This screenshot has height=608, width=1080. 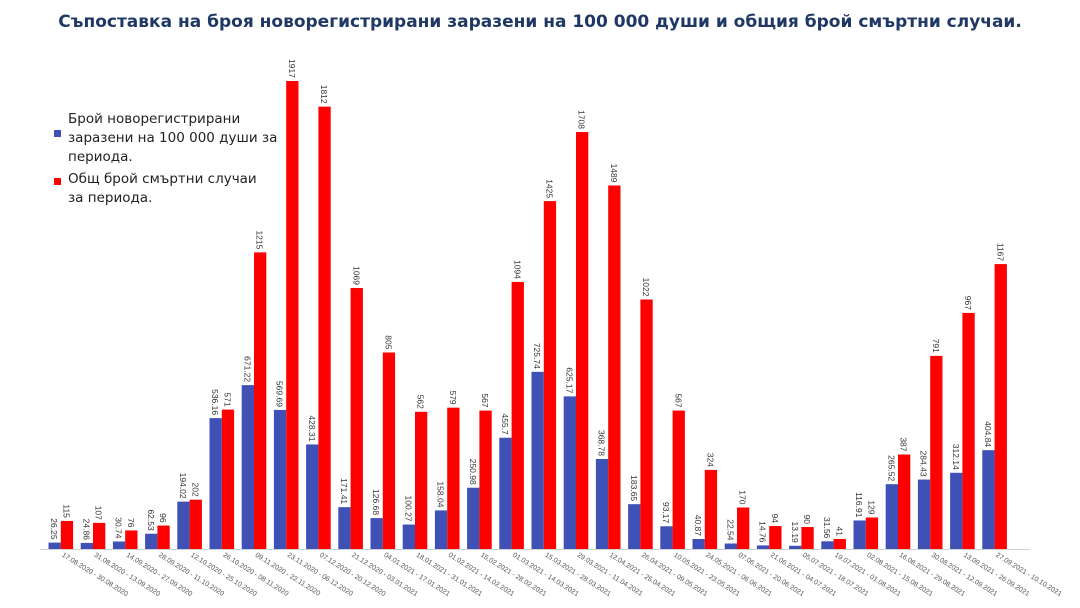 I want to click on data-label-deaths: 96, so click(x=163, y=518).